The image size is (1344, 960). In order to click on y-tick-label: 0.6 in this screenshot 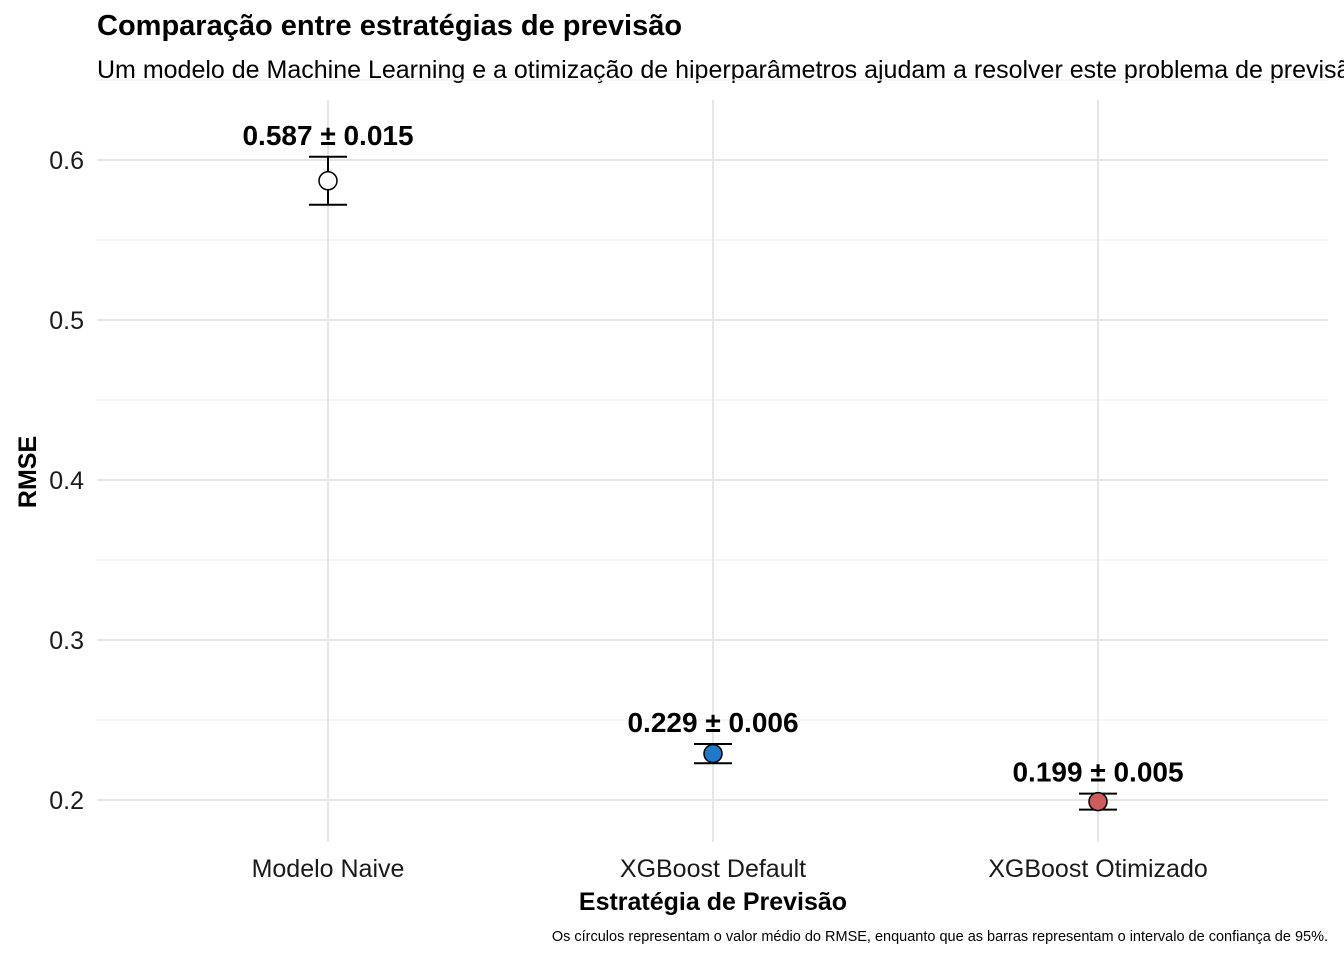, I will do `click(66, 161)`.